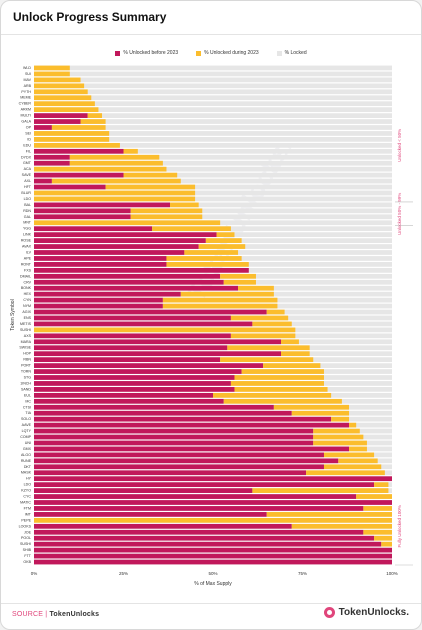  I want to click on tick-label-category: COMP, so click(25, 437).